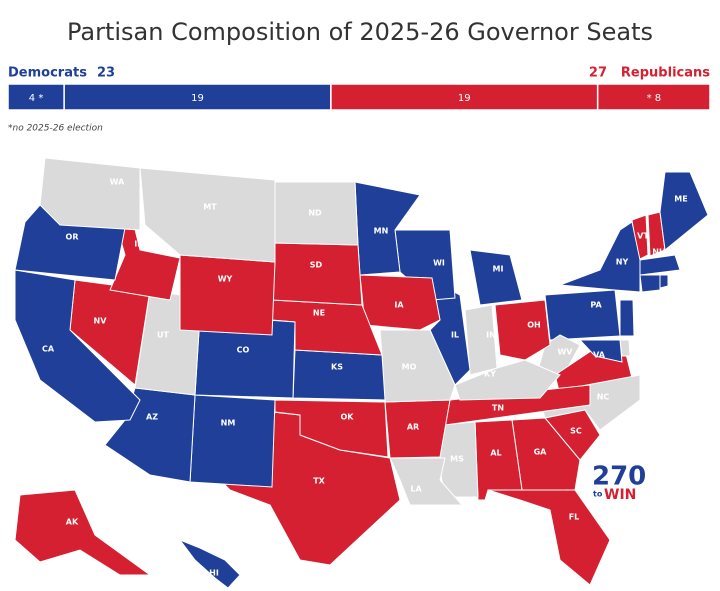 This screenshot has width=720, height=591. What do you see at coordinates (658, 252) in the screenshot?
I see `state-label: NH` at bounding box center [658, 252].